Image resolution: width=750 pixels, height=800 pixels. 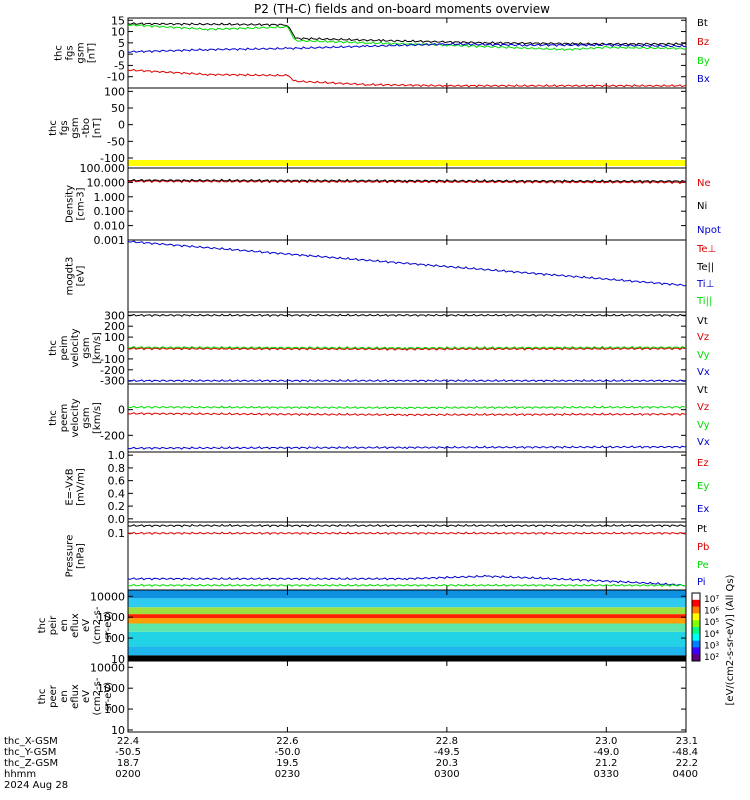 What do you see at coordinates (31, 741) in the screenshot?
I see `x-row-label: thc_X-GSM` at bounding box center [31, 741].